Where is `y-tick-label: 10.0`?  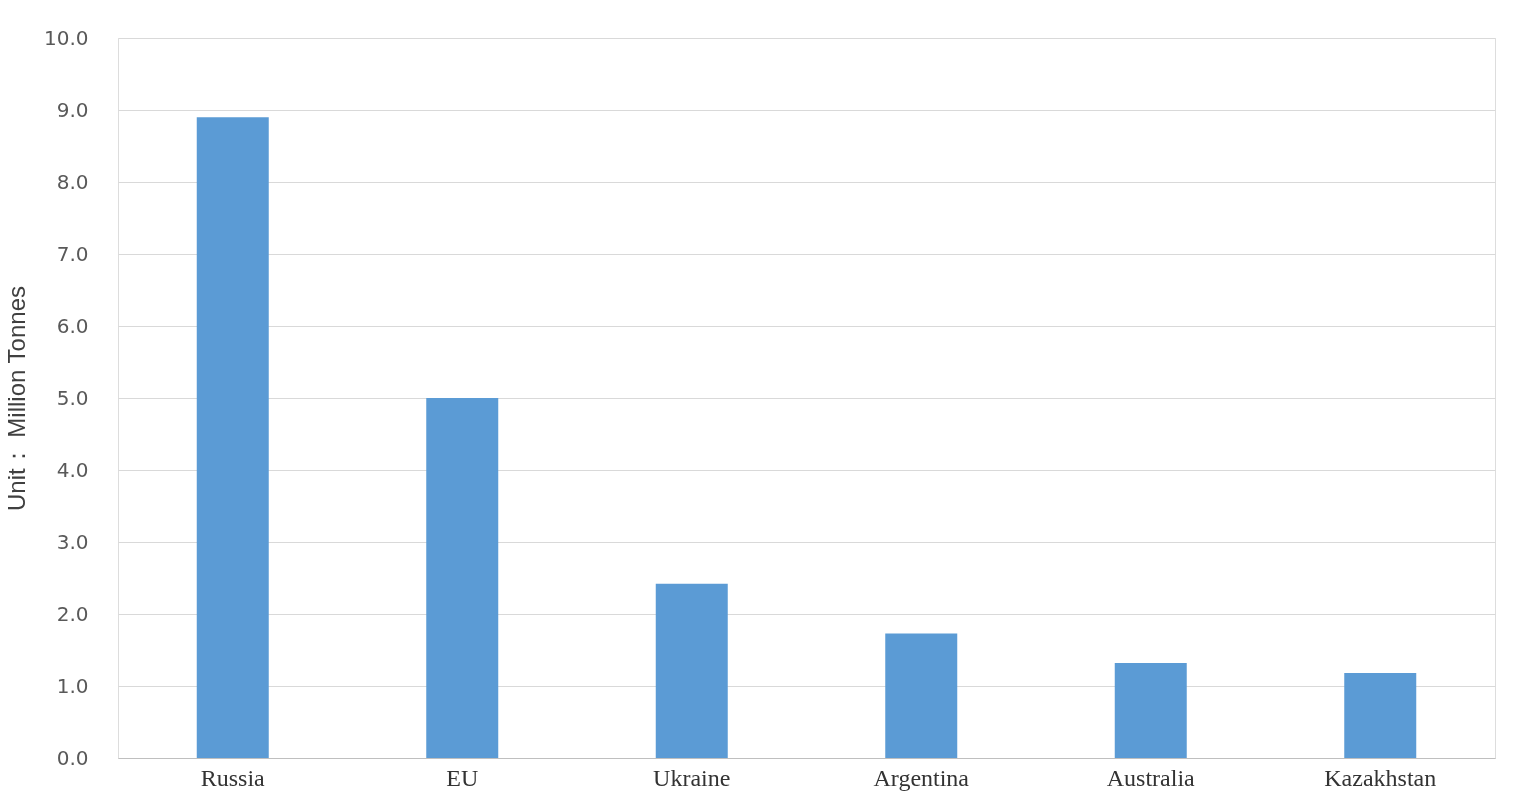 y-tick-label: 10.0 is located at coordinates (66, 37).